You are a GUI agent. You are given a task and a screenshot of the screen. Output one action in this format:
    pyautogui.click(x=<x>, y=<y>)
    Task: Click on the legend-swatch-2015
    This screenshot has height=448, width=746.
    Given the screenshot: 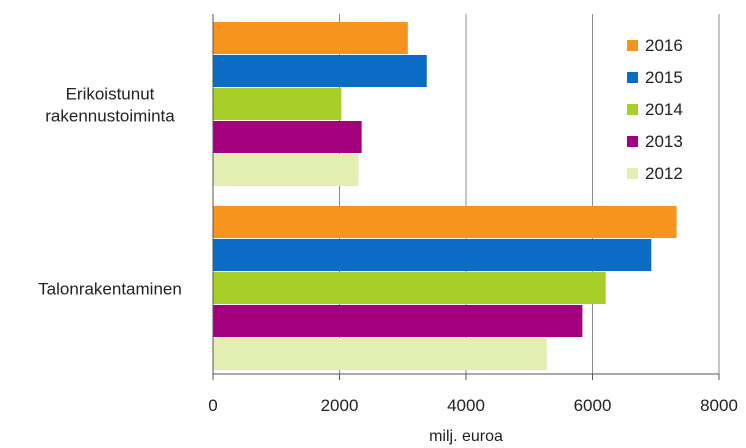 What is the action you would take?
    pyautogui.click(x=632, y=77)
    